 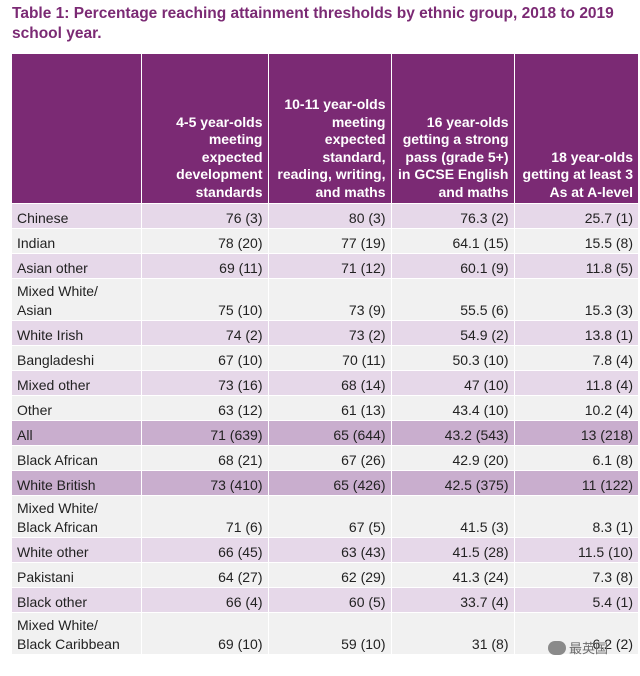 I want to click on header-ethnic-group, so click(x=77, y=129).